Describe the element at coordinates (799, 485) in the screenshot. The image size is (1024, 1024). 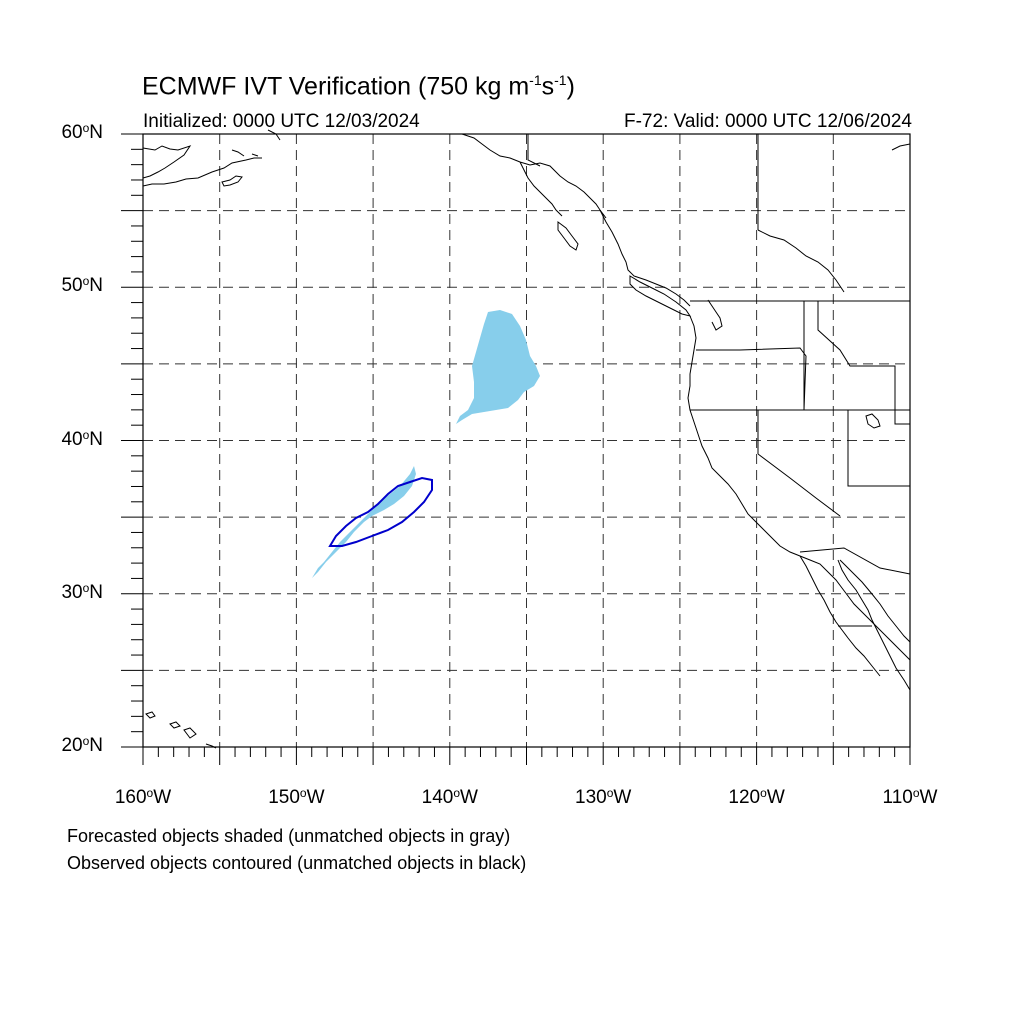
I see `border-ca-nv-diagonal` at that location.